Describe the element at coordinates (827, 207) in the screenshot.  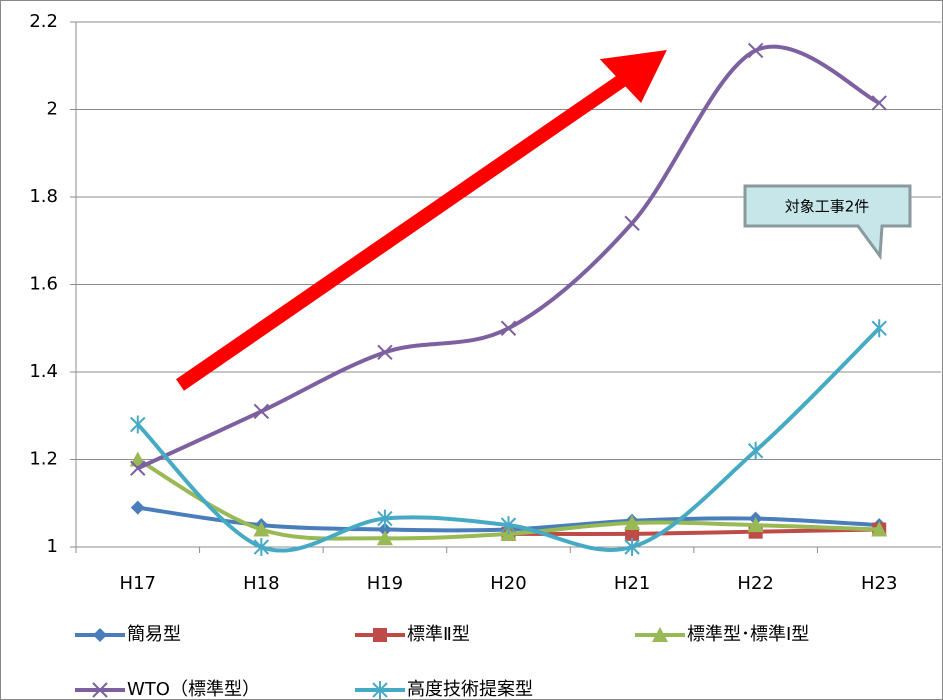
I see `callout-text: 対象工事2件` at that location.